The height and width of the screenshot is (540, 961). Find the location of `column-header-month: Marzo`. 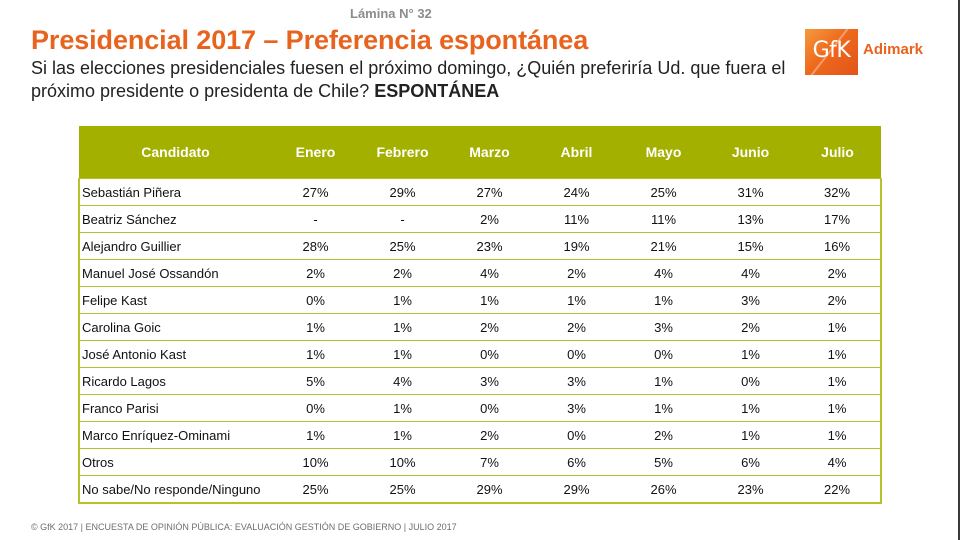

column-header-month: Marzo is located at coordinates (489, 152).